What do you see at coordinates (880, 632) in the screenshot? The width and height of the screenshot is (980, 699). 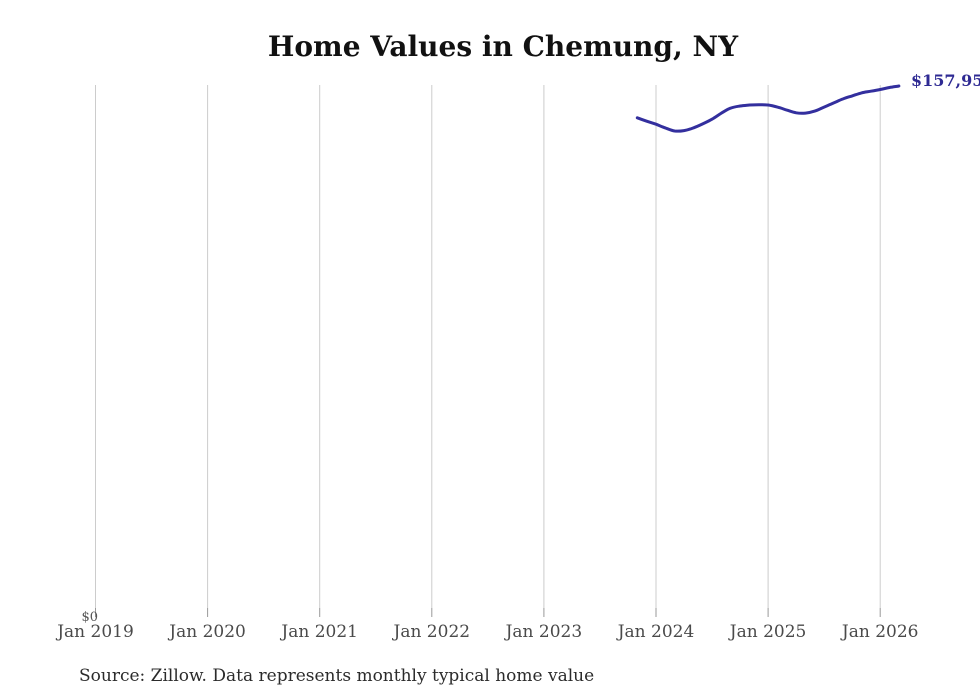 I see `x-axis-tick-label: Jan 2026` at bounding box center [880, 632].